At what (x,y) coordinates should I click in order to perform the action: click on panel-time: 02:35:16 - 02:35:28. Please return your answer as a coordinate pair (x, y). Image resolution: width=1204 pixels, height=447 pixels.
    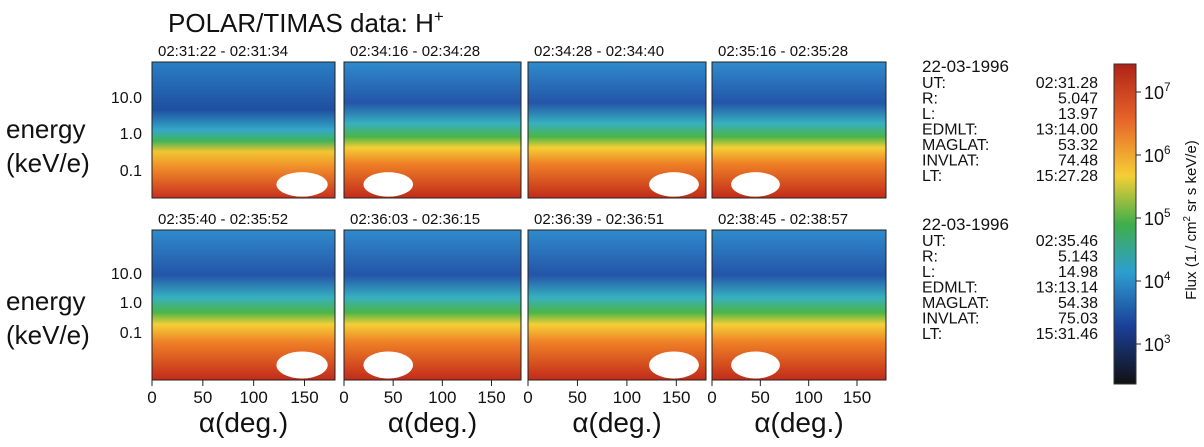
    Looking at the image, I should click on (783, 51).